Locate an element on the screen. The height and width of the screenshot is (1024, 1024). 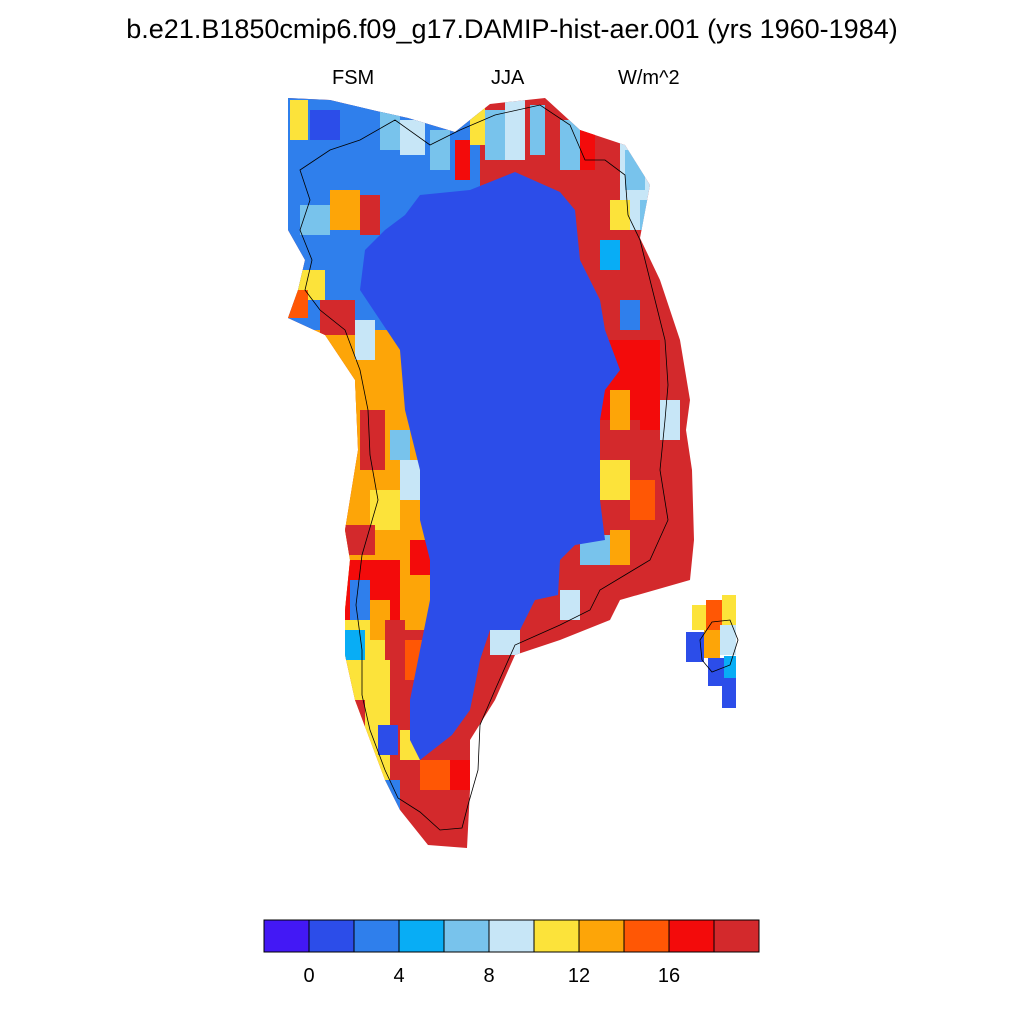
season-label: JJA is located at coordinates (508, 78).